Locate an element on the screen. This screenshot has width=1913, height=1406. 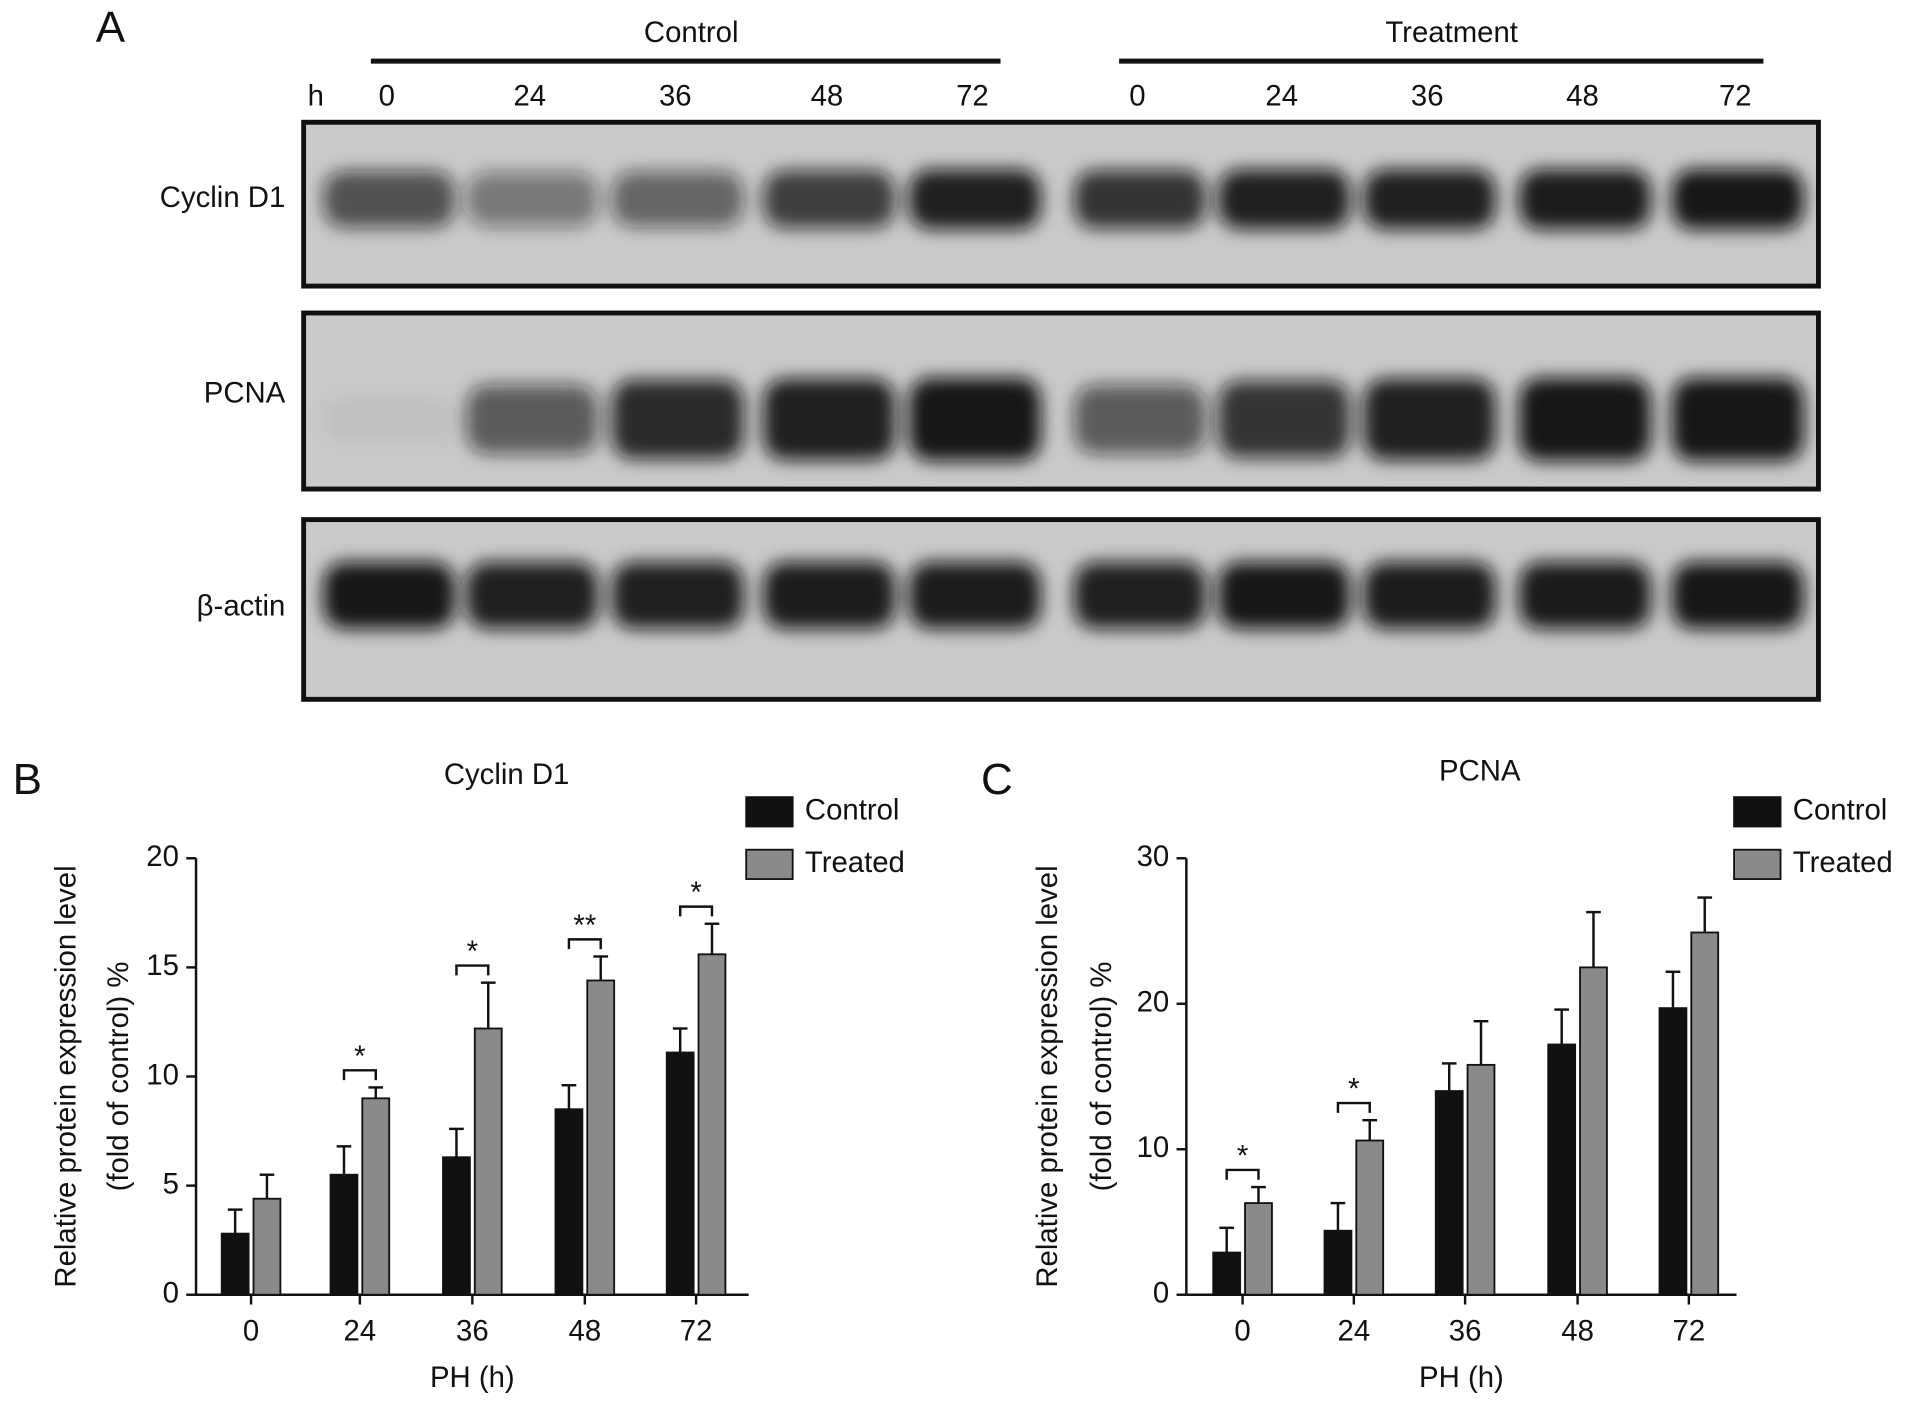
significance-label: ** is located at coordinates (584, 925).